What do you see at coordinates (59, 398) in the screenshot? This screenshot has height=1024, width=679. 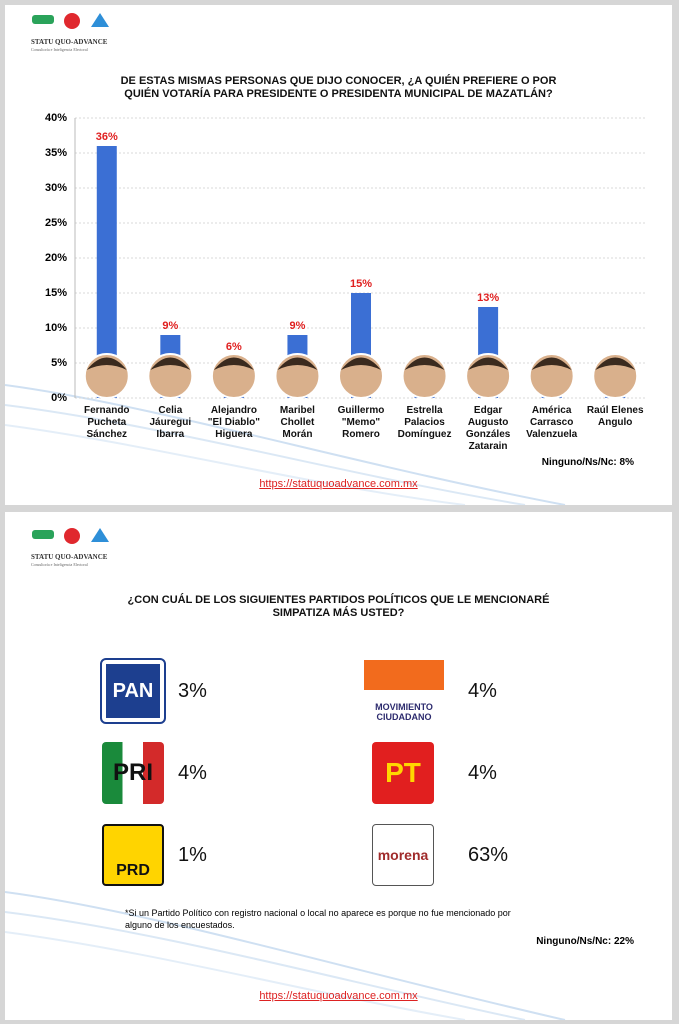 I see `y-tick-label: 0%` at bounding box center [59, 398].